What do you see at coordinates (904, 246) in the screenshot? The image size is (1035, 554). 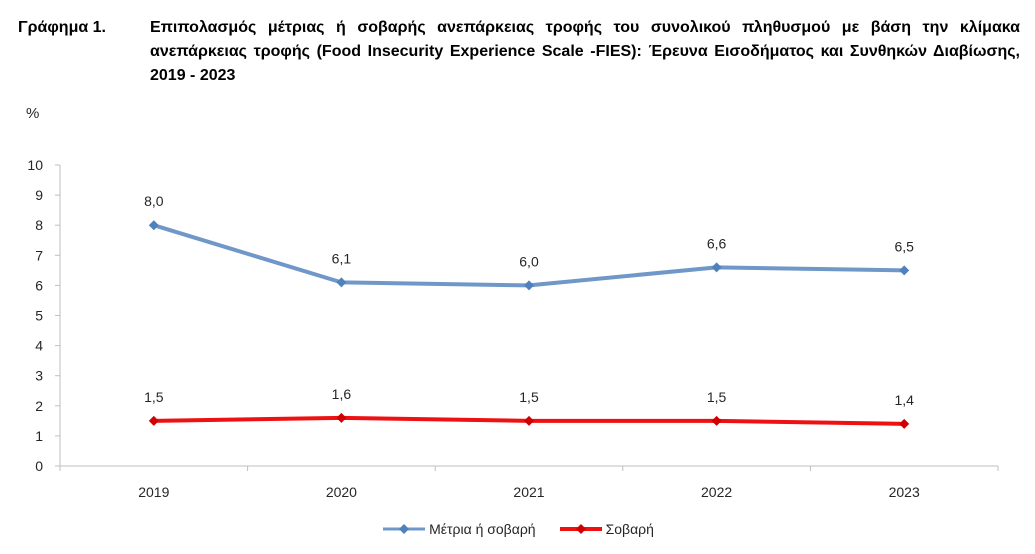 I see `data-label: 6,5` at bounding box center [904, 246].